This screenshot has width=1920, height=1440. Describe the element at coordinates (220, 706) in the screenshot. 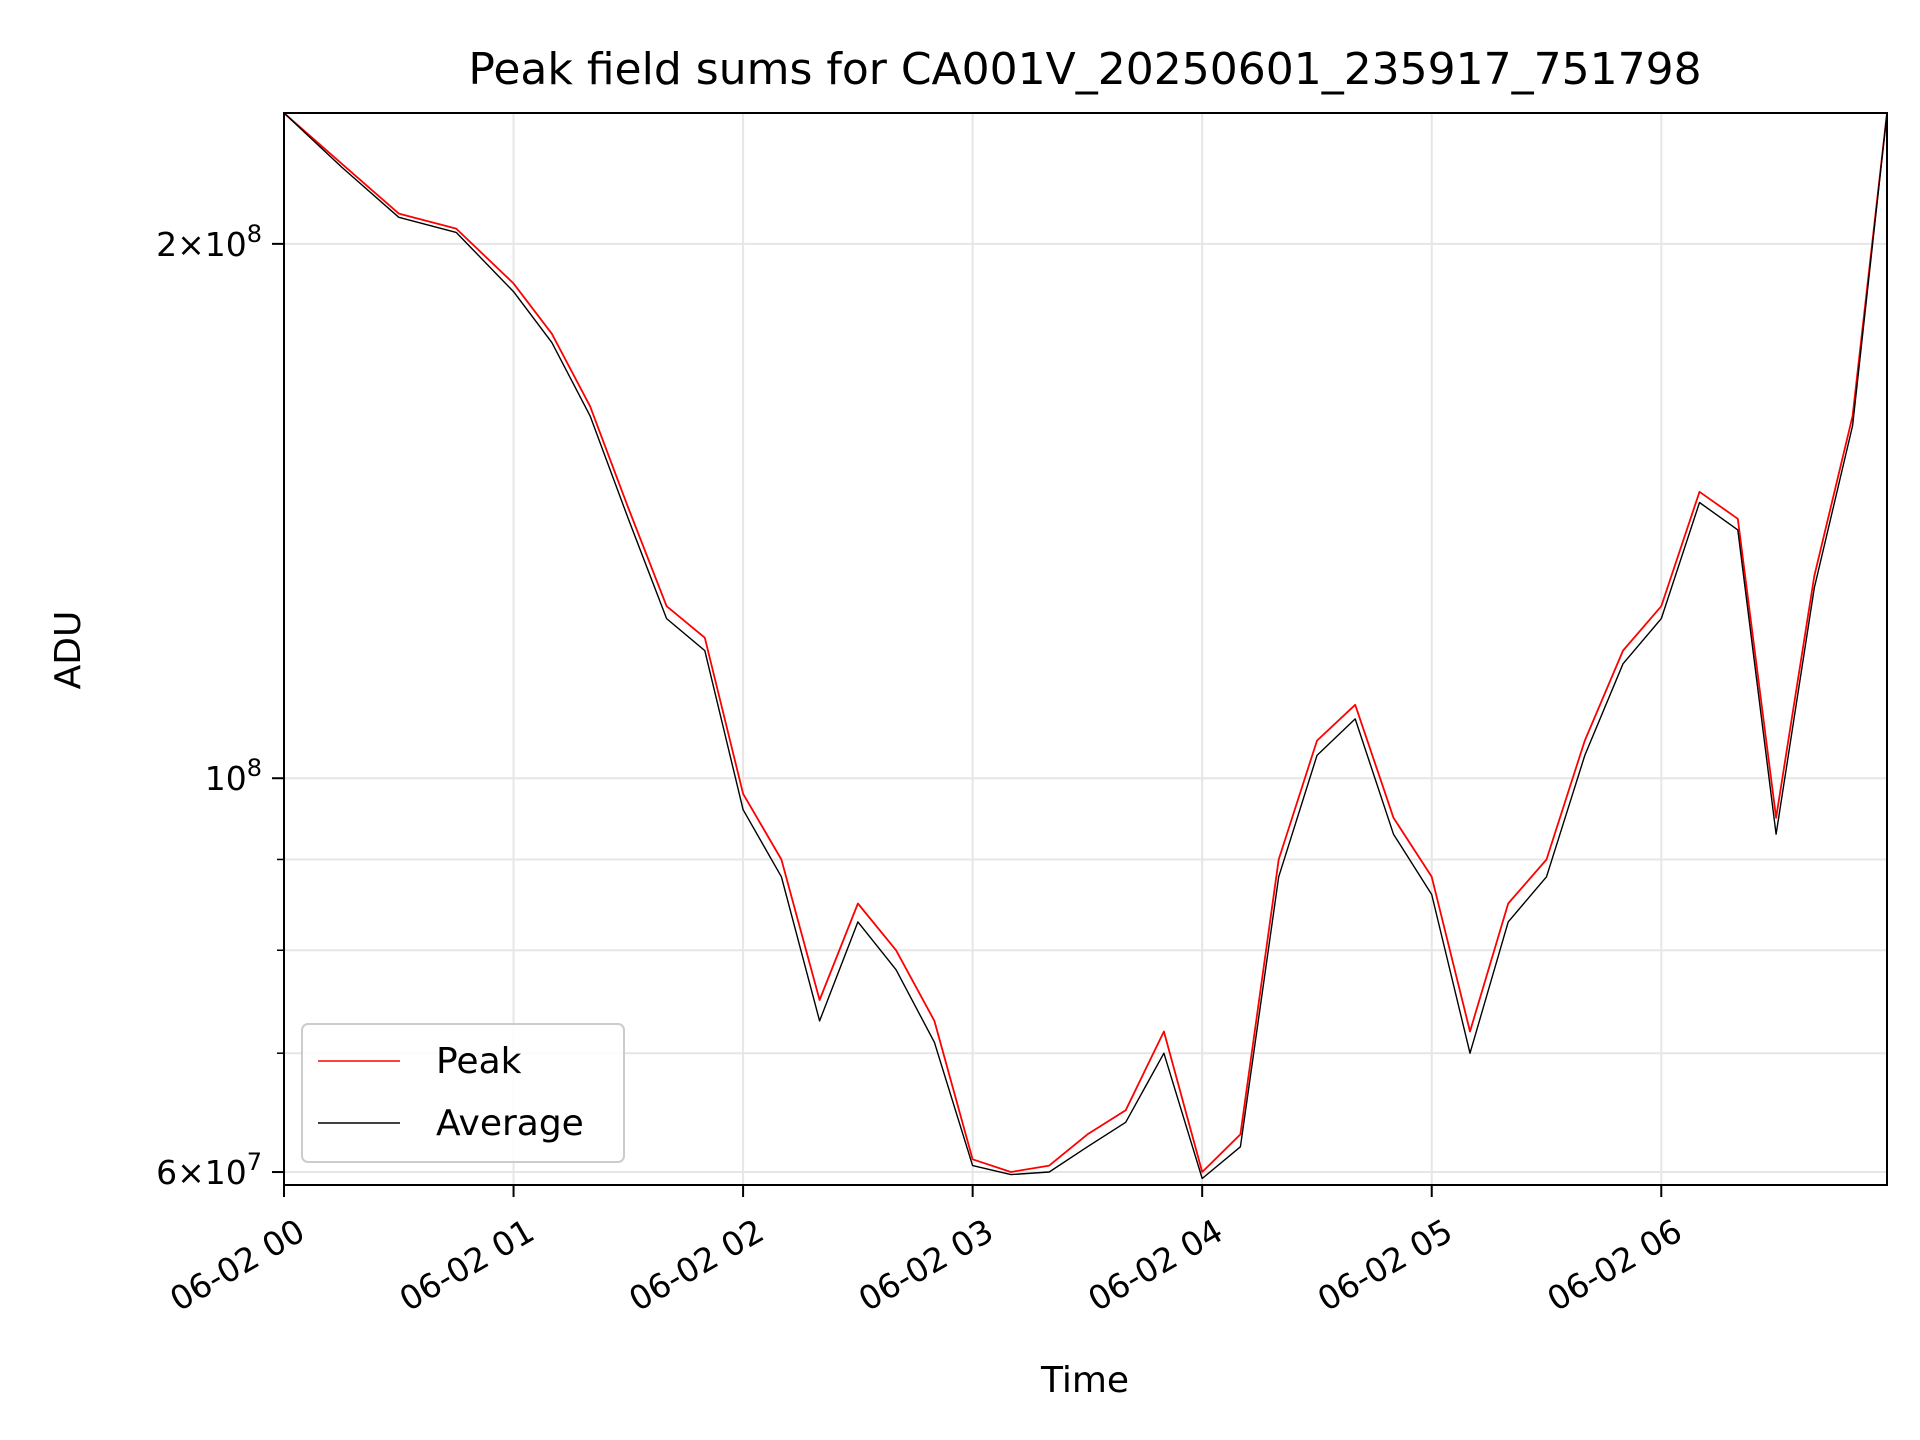

I see `y-axis-ticks: 6×107 108 2×108` at that location.